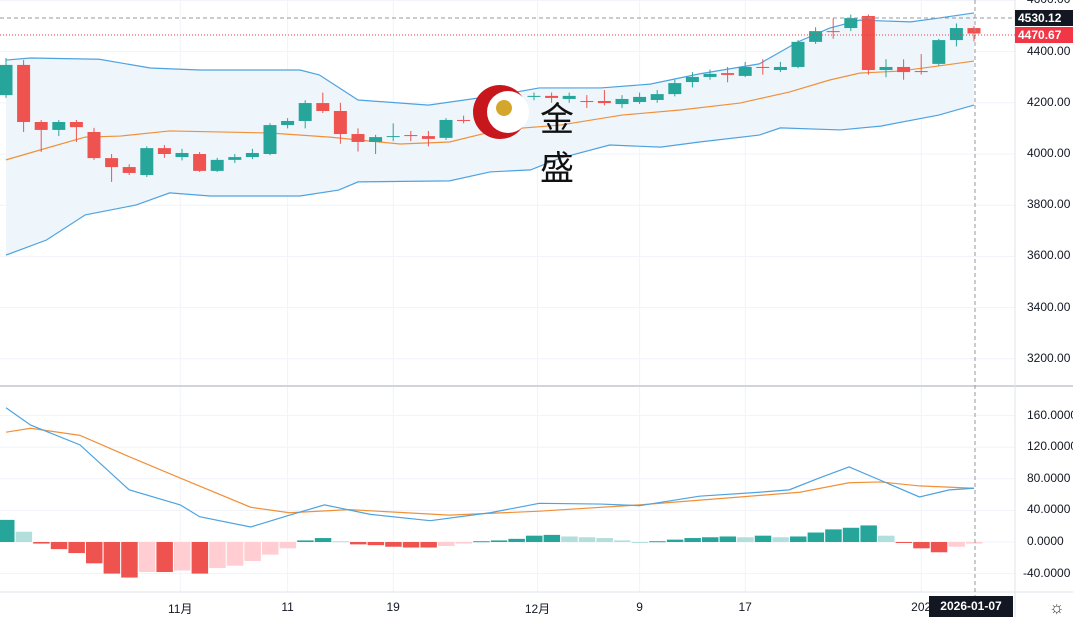 Image resolution: width=1073 pixels, height=618 pixels. What do you see at coordinates (1045, 541) in the screenshot?
I see `macd-axis-label: 0.0000` at bounding box center [1045, 541].